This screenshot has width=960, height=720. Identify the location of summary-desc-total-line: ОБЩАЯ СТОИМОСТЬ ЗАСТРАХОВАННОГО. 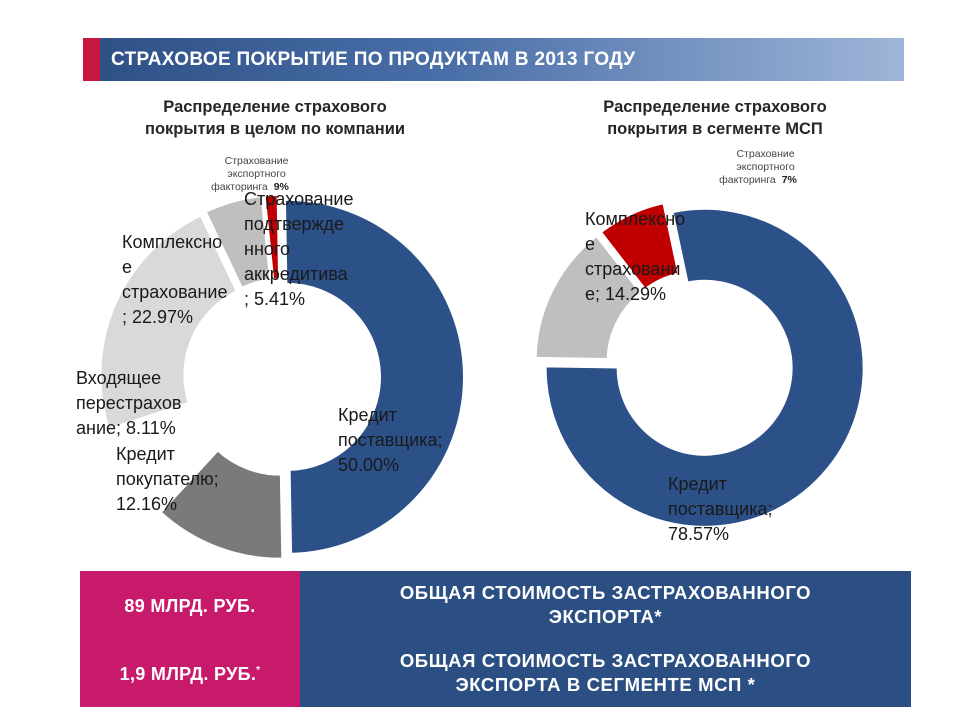
(605, 592).